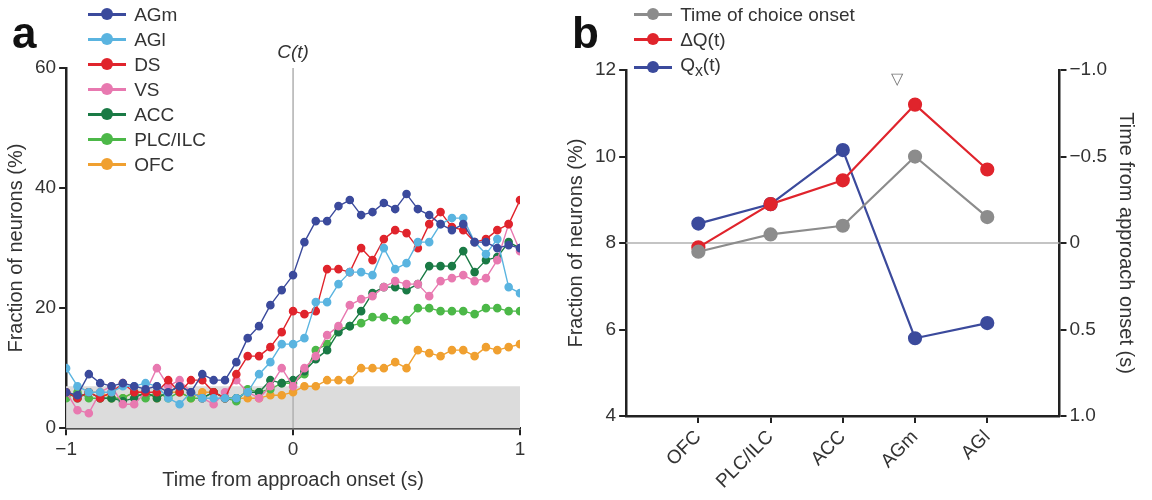  I want to click on y2-tick-label: 0, so click(1075, 242).